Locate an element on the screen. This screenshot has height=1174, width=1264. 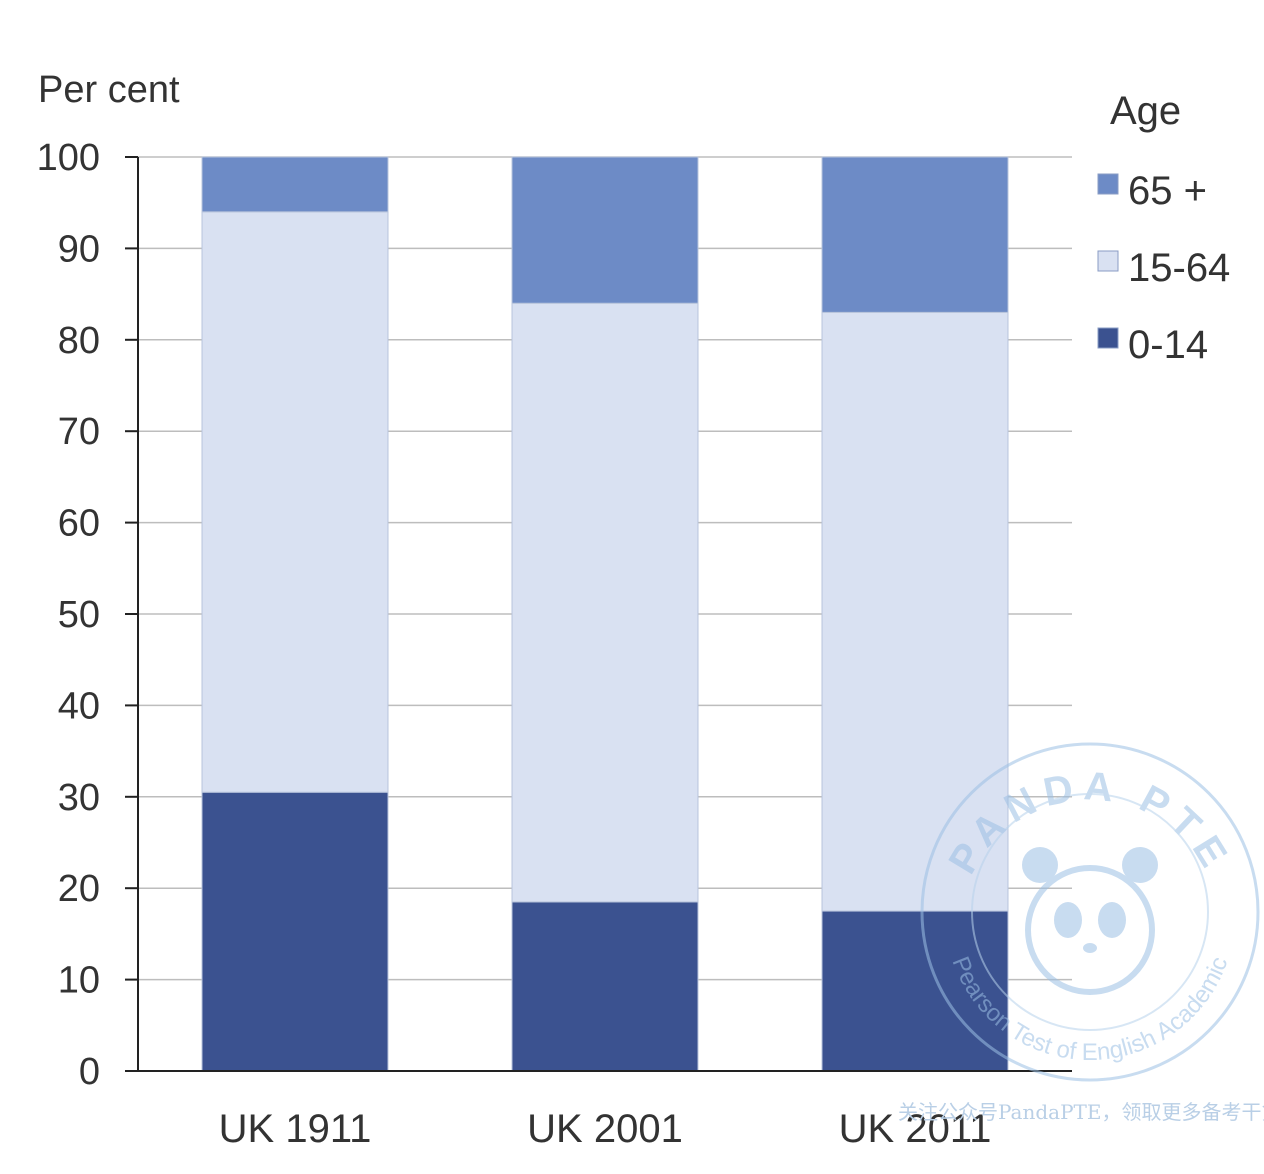
y-tick-label: 40 is located at coordinates (79, 706).